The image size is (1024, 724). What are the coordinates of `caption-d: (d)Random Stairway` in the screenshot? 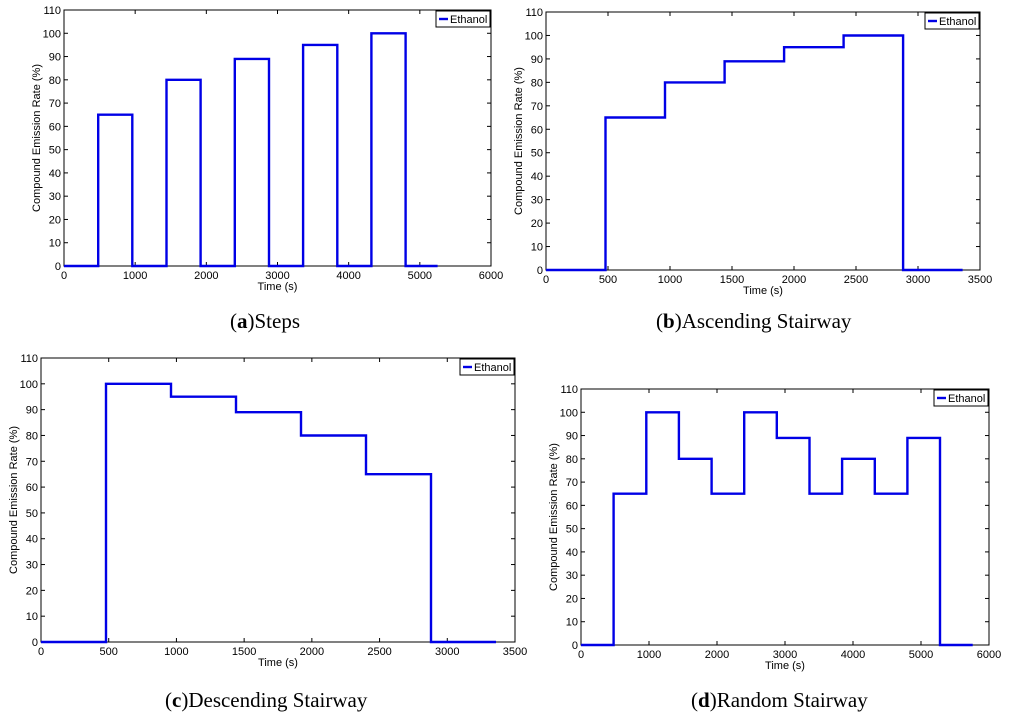 It's located at (779, 700).